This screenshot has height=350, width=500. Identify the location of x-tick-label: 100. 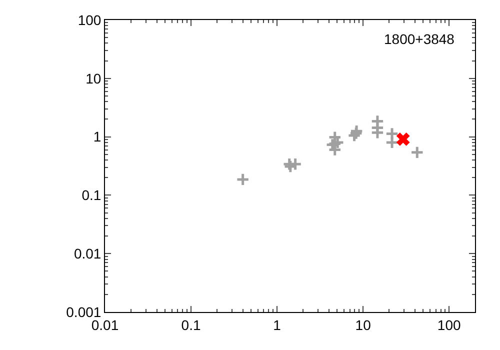
(449, 324).